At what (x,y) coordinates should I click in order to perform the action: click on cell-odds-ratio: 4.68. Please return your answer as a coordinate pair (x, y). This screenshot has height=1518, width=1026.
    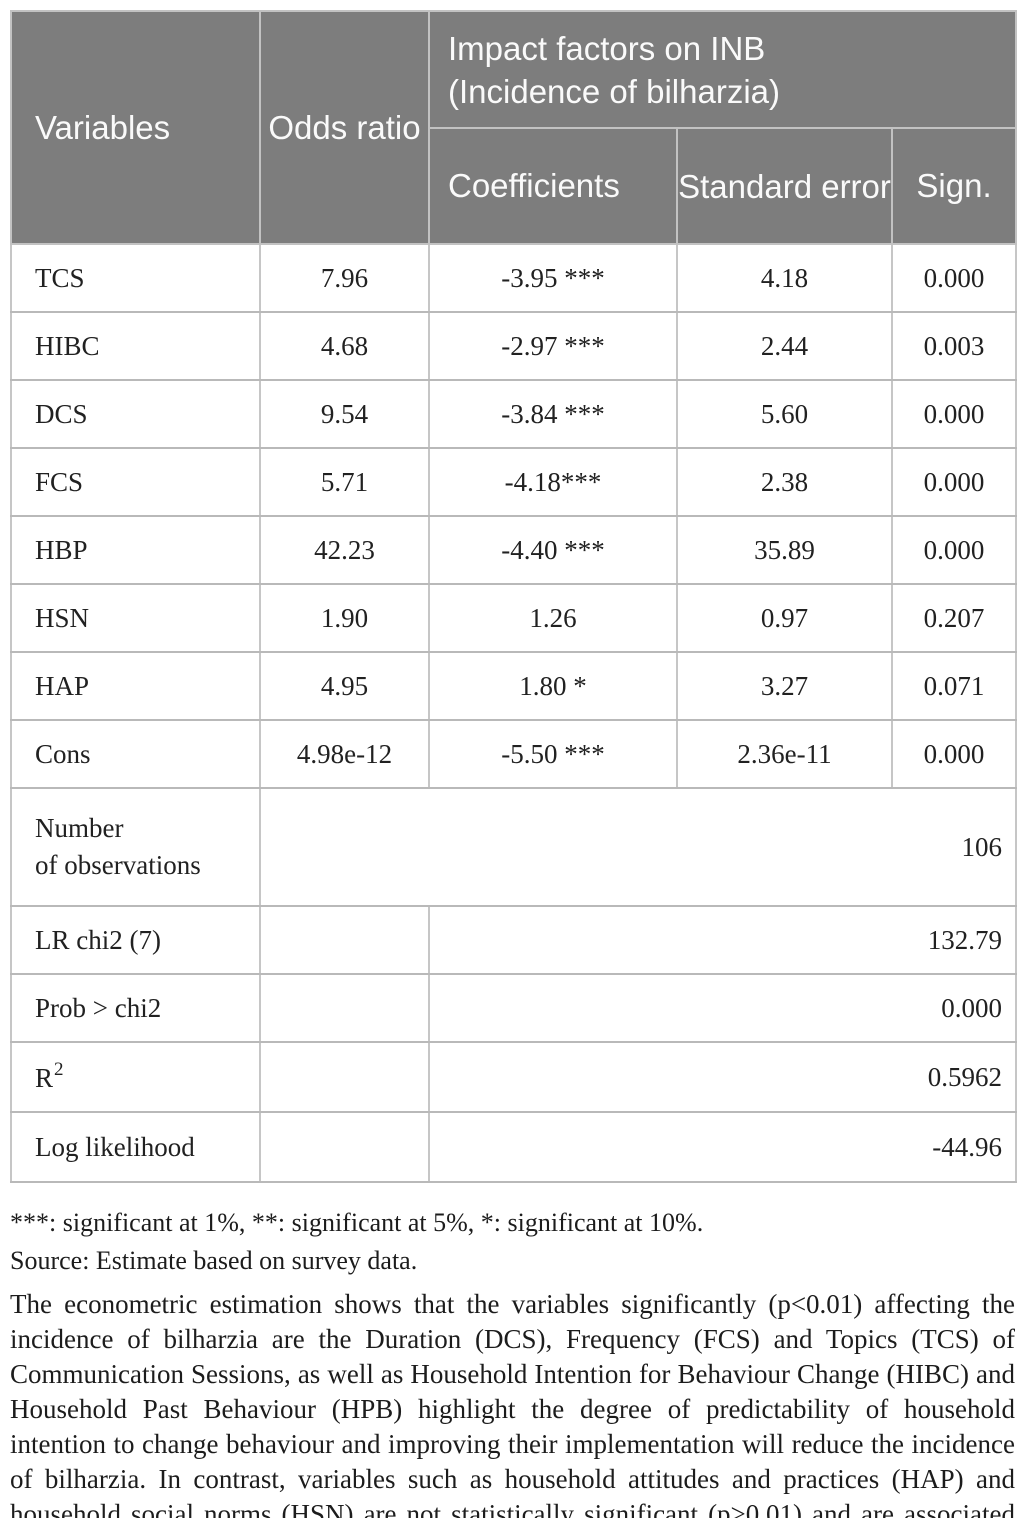
    Looking at the image, I should click on (344, 346).